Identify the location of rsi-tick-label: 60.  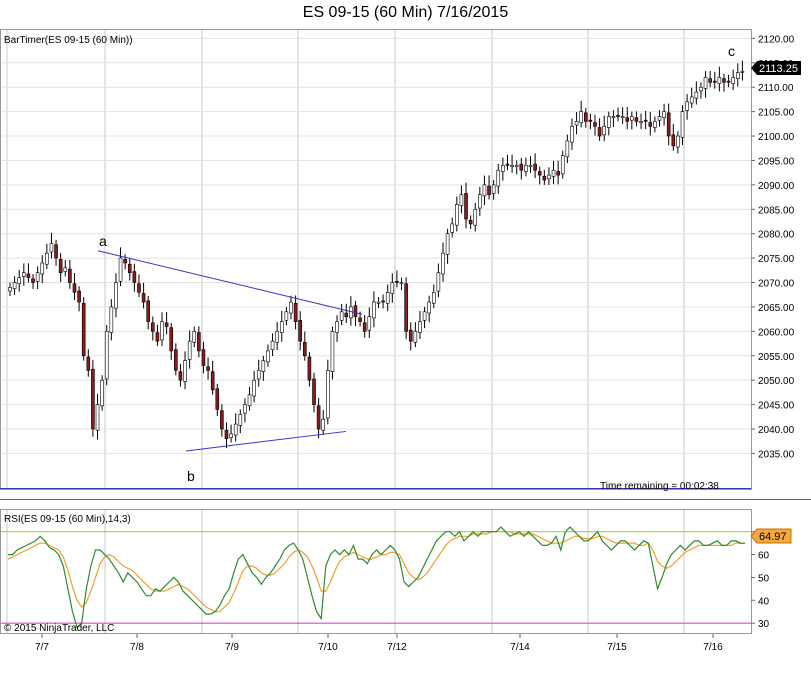
(764, 556).